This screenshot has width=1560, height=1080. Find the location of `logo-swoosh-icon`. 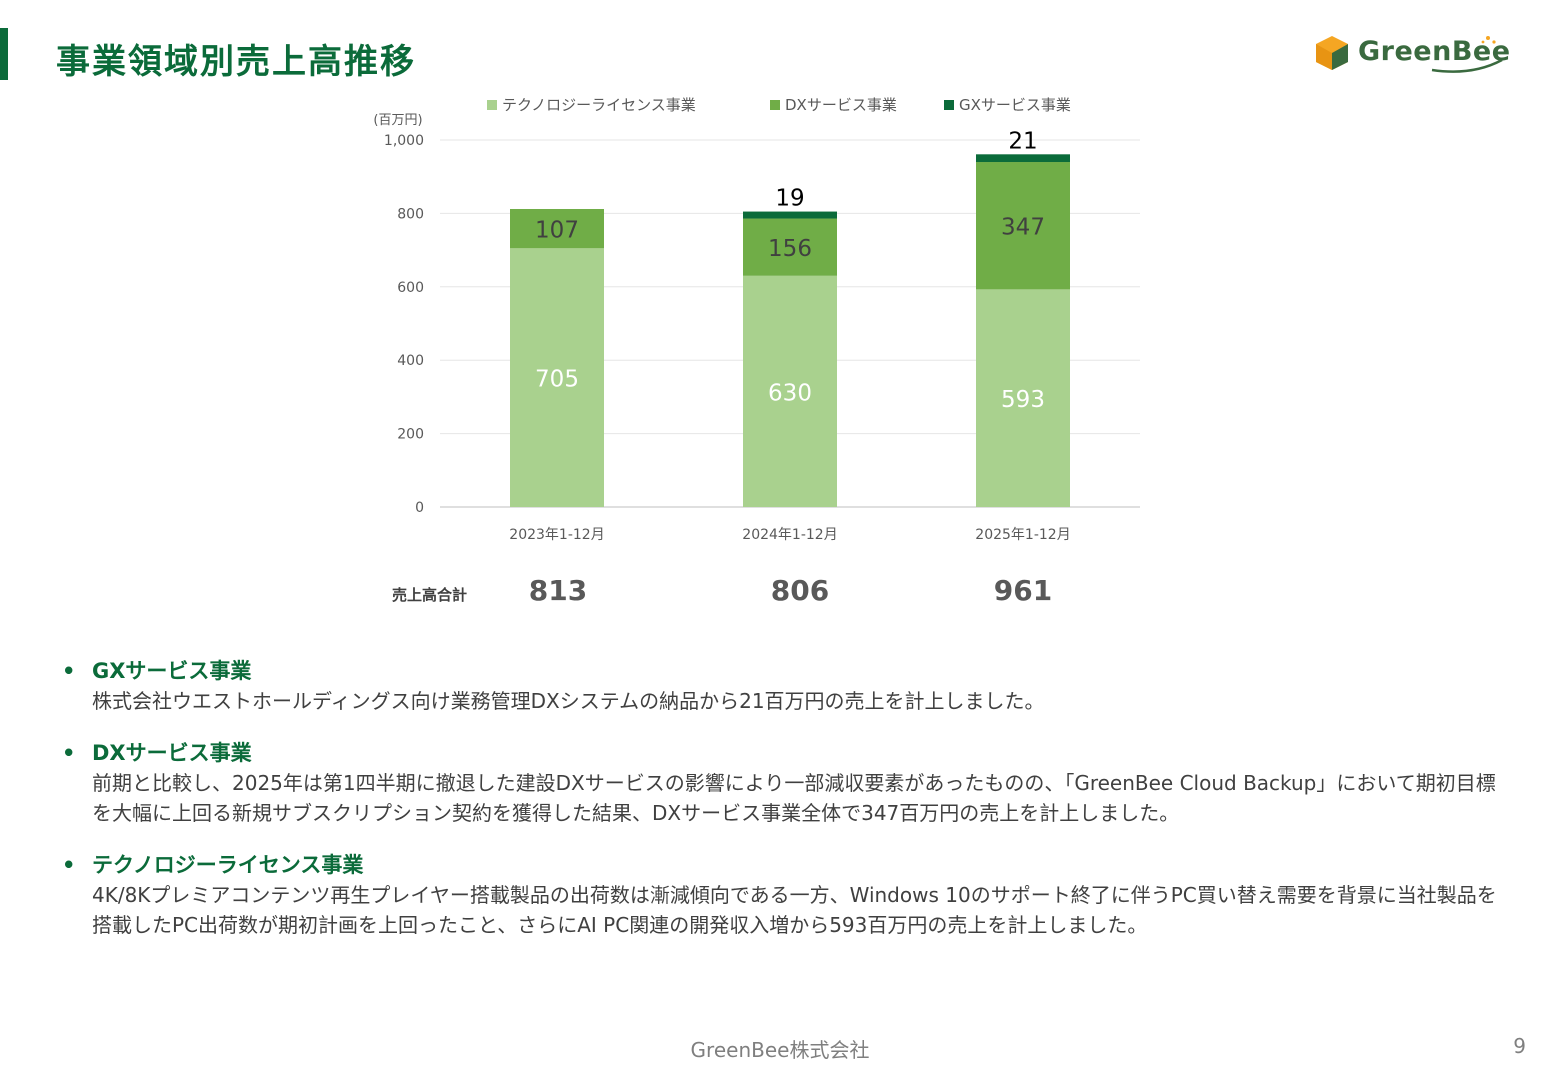

logo-swoosh-icon is located at coordinates (1467, 54).